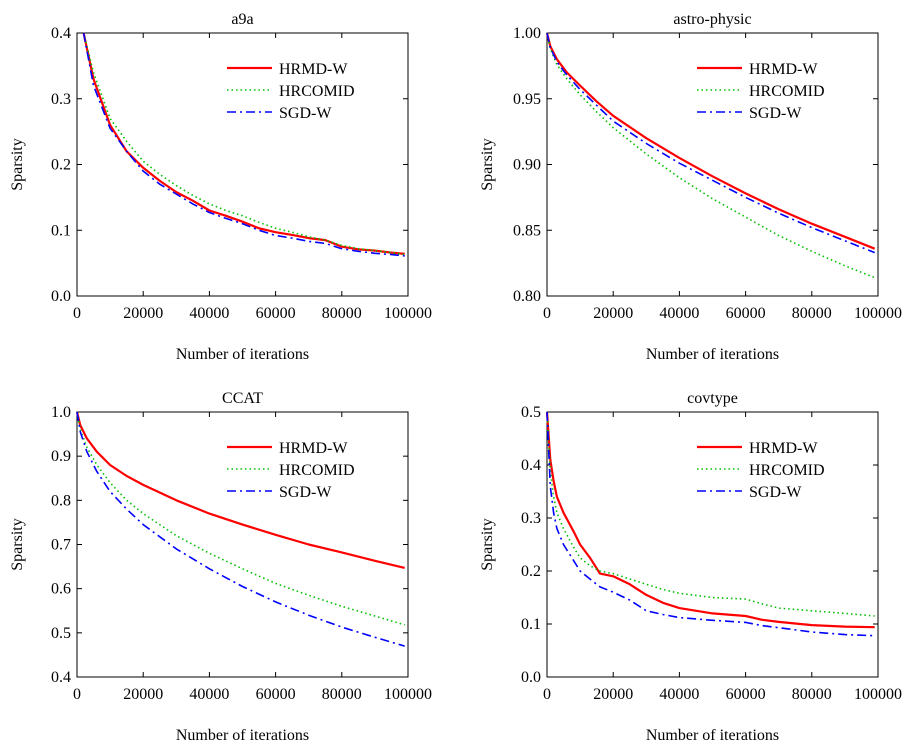 The width and height of the screenshot is (914, 745). I want to click on y-tick-label: 1.00, so click(527, 33).